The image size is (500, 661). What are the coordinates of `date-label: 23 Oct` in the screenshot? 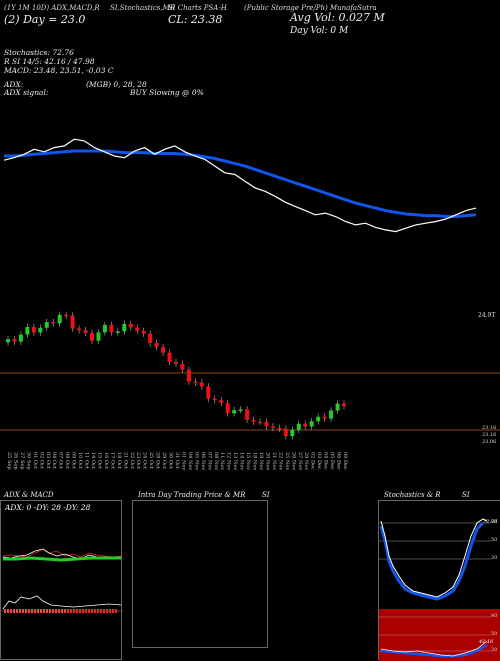 It's located at (138, 460).